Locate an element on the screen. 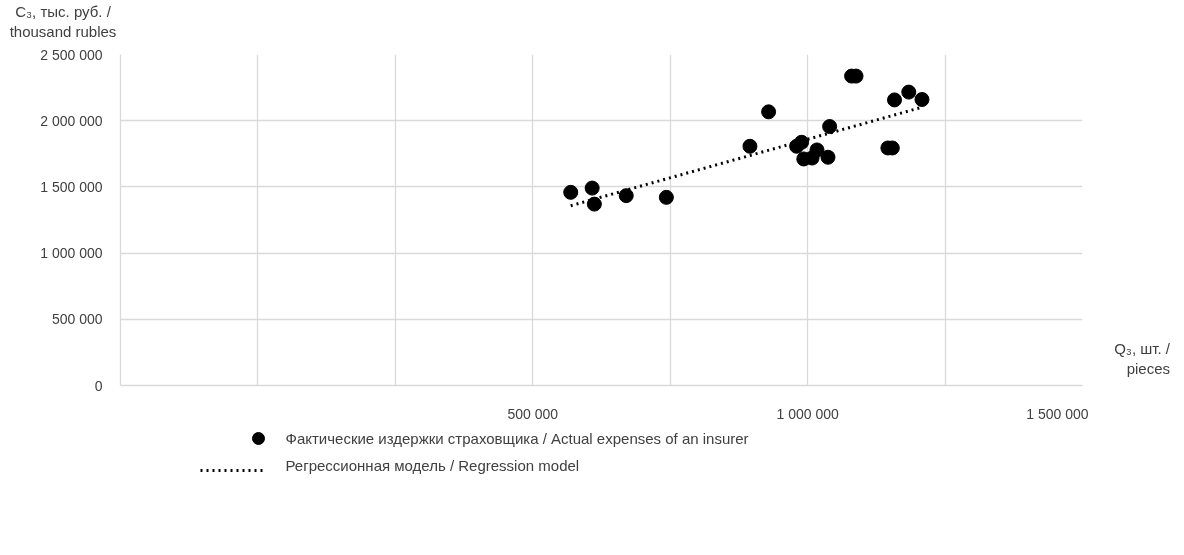  x-tick-label: 1 000 000 is located at coordinates (807, 413).